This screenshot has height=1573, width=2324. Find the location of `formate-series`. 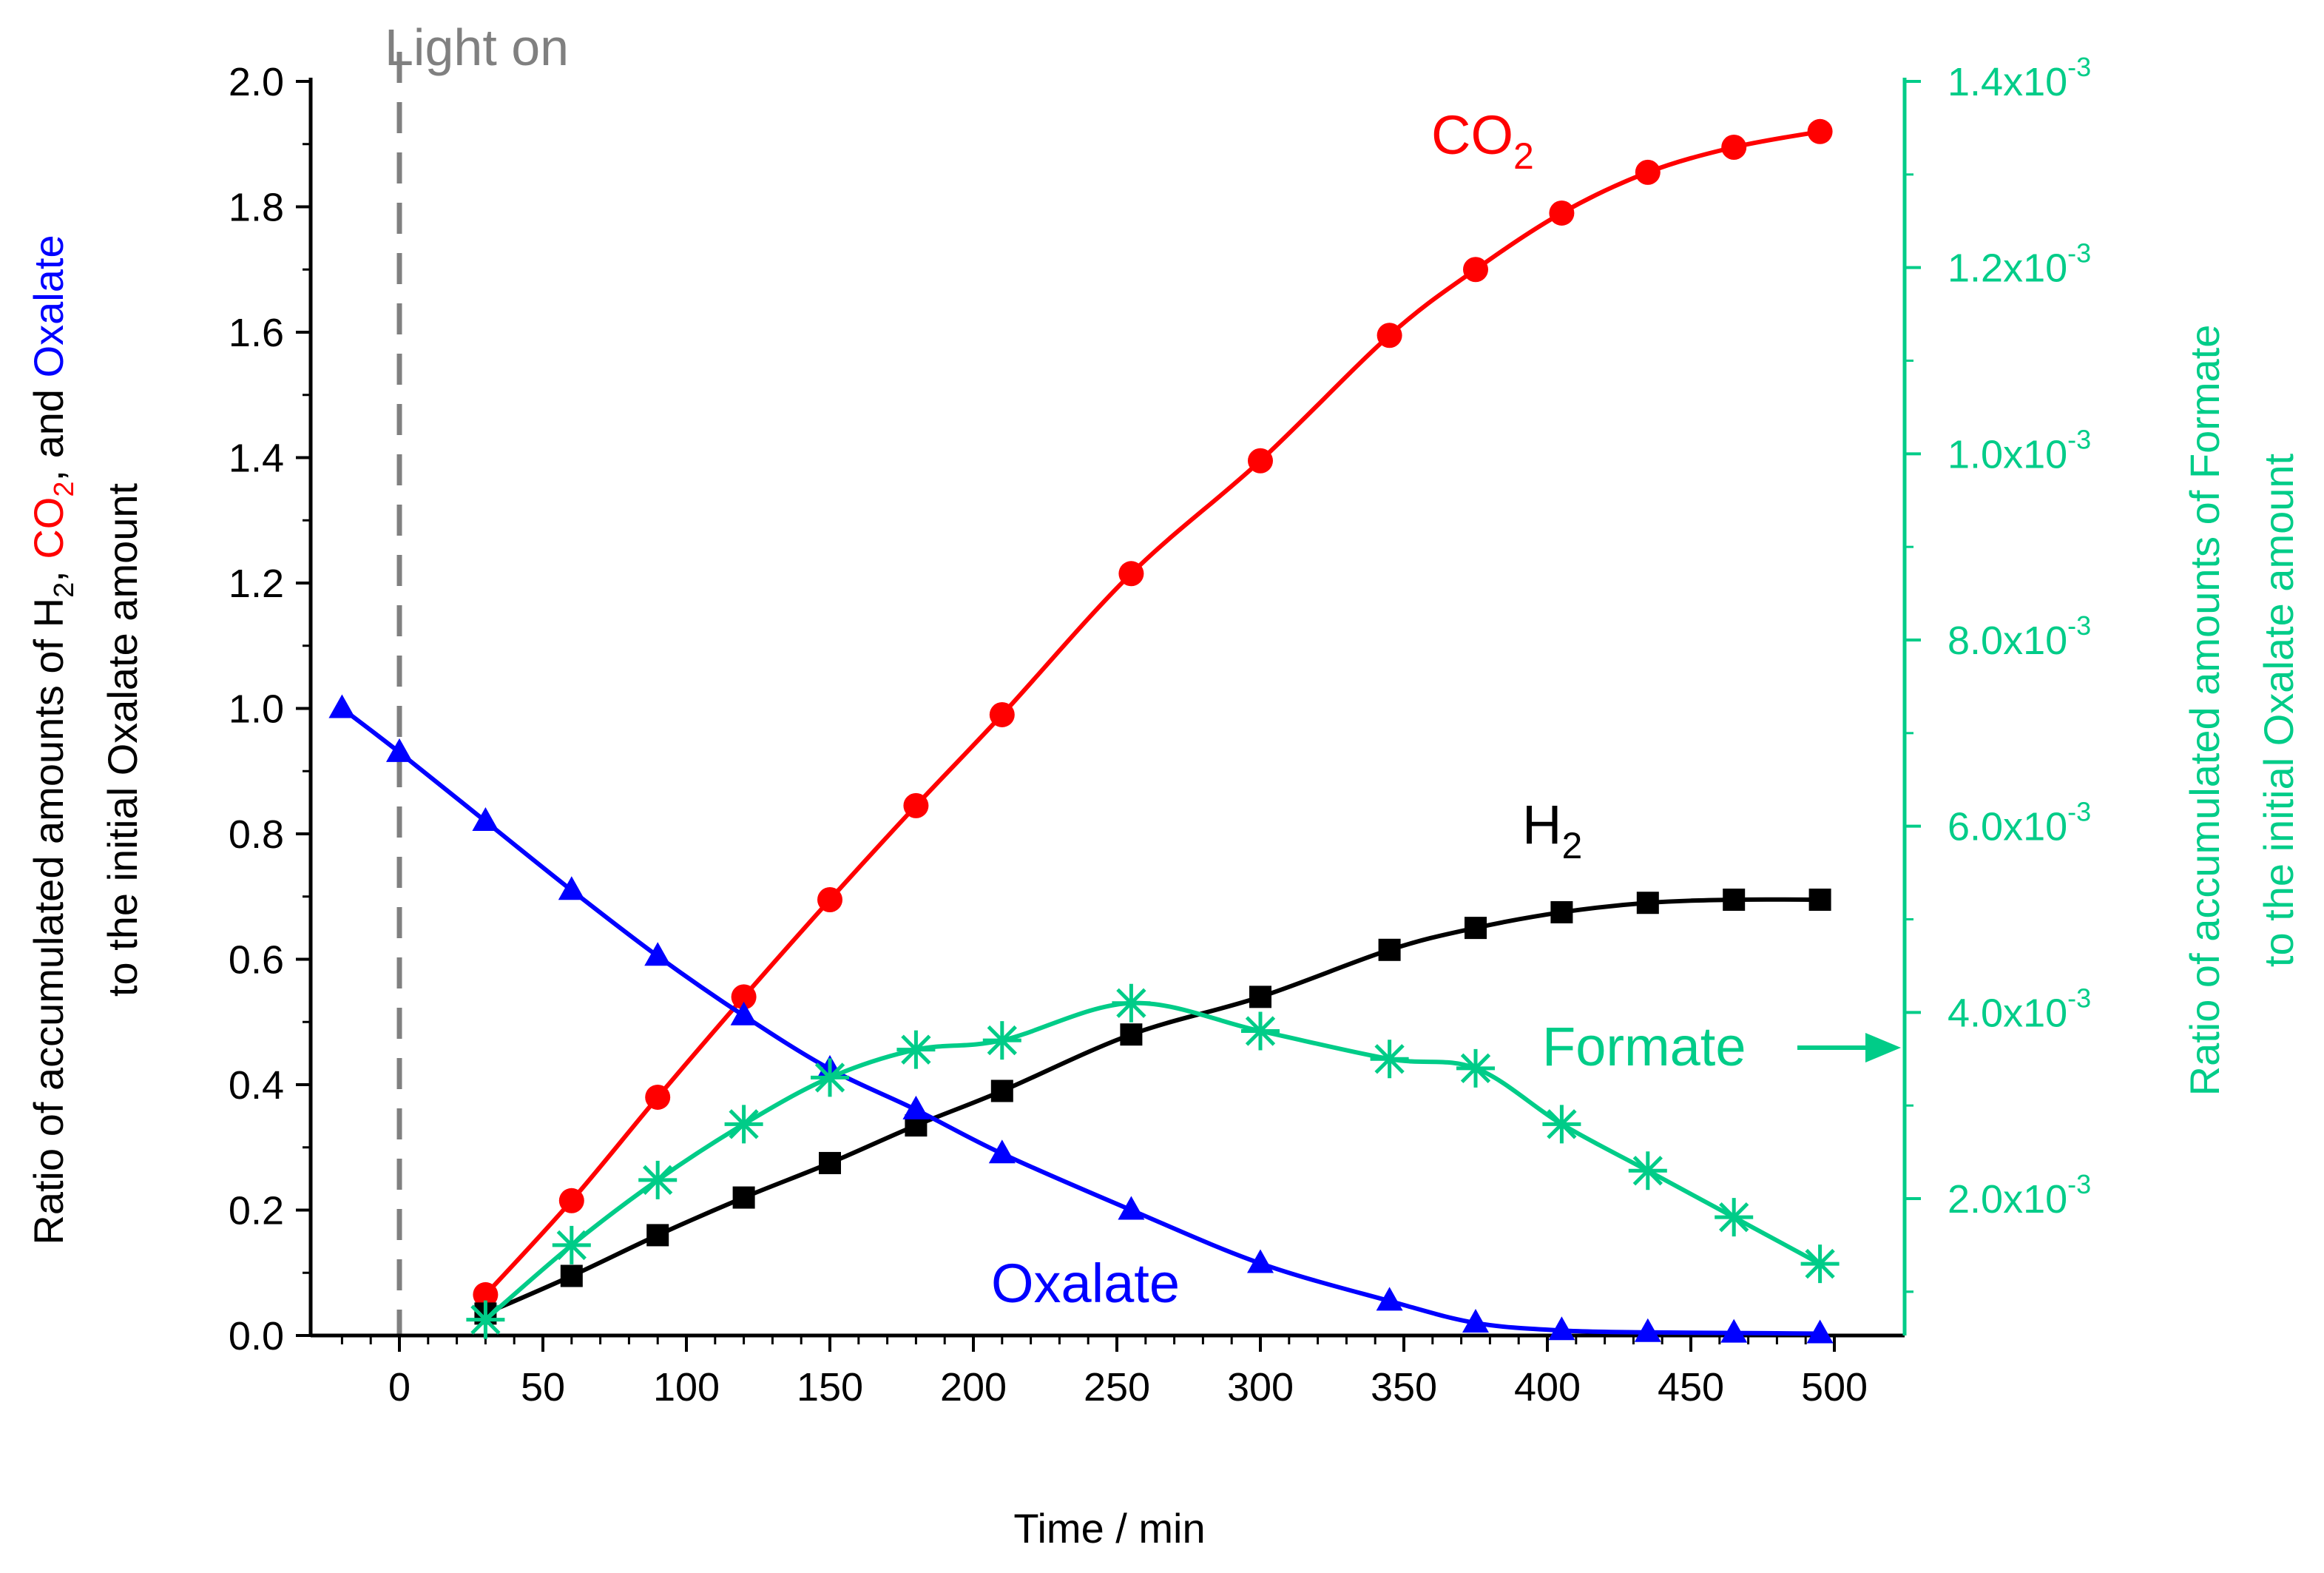

formate-series is located at coordinates (1153, 1161).